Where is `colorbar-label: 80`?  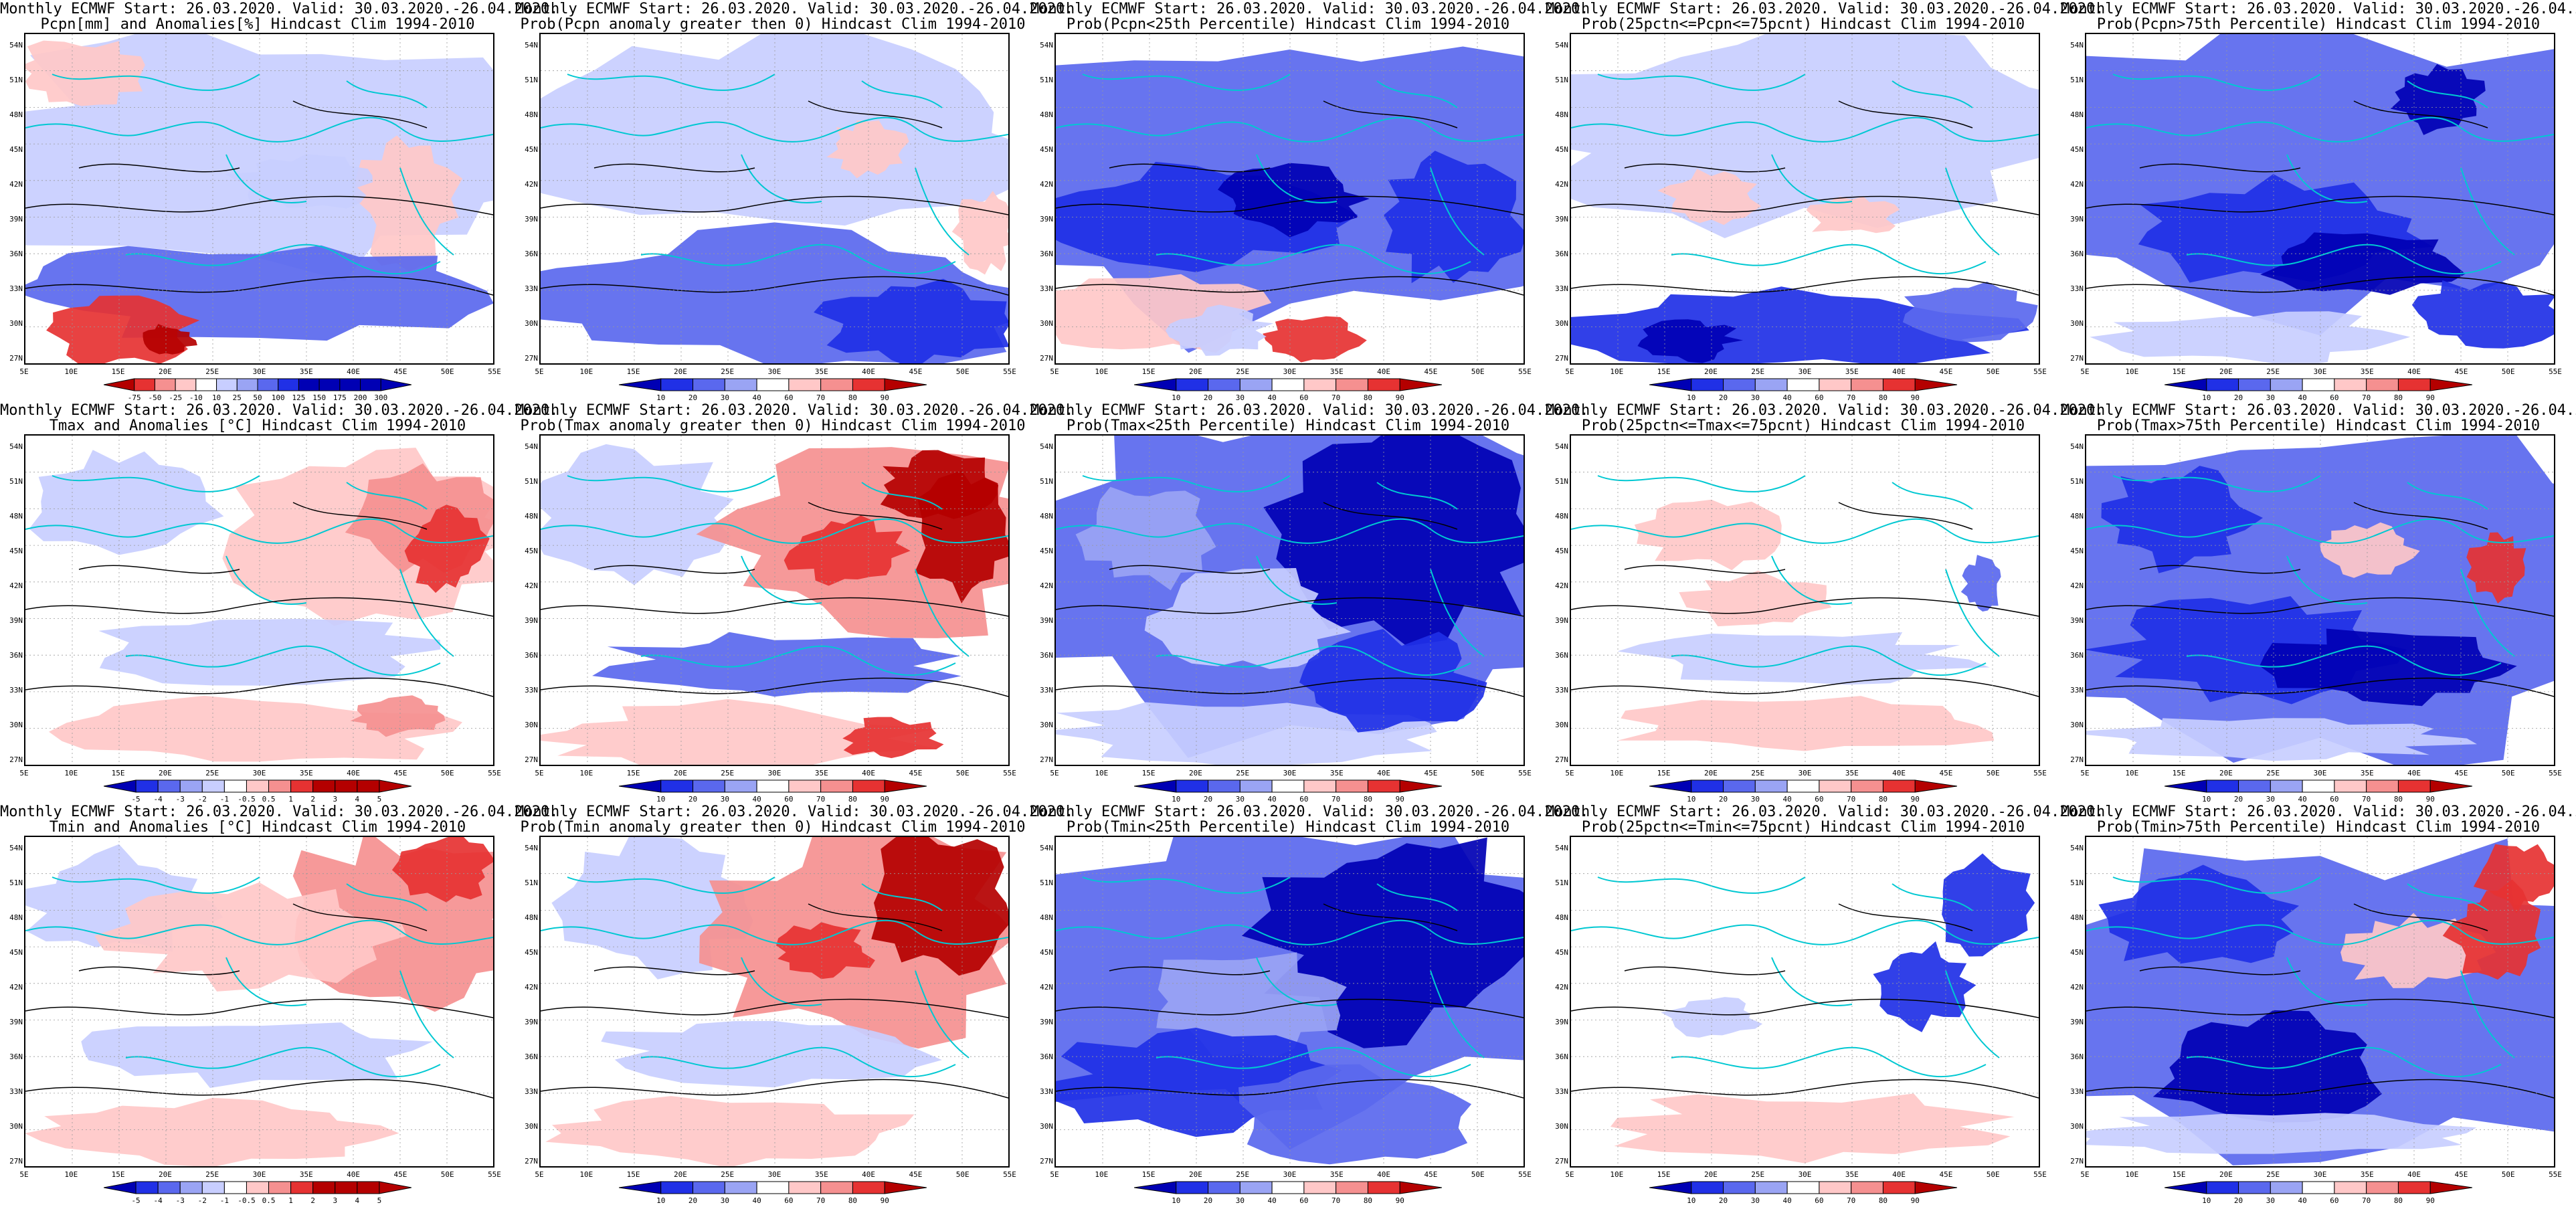
colorbar-label: 80 is located at coordinates (2398, 799).